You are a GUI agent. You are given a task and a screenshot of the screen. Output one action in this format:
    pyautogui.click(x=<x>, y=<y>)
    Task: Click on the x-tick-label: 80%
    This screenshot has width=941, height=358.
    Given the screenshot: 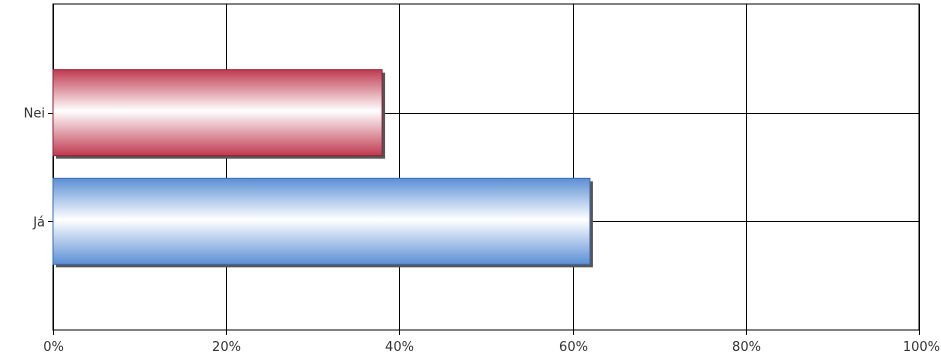 What is the action you would take?
    pyautogui.click(x=746, y=347)
    